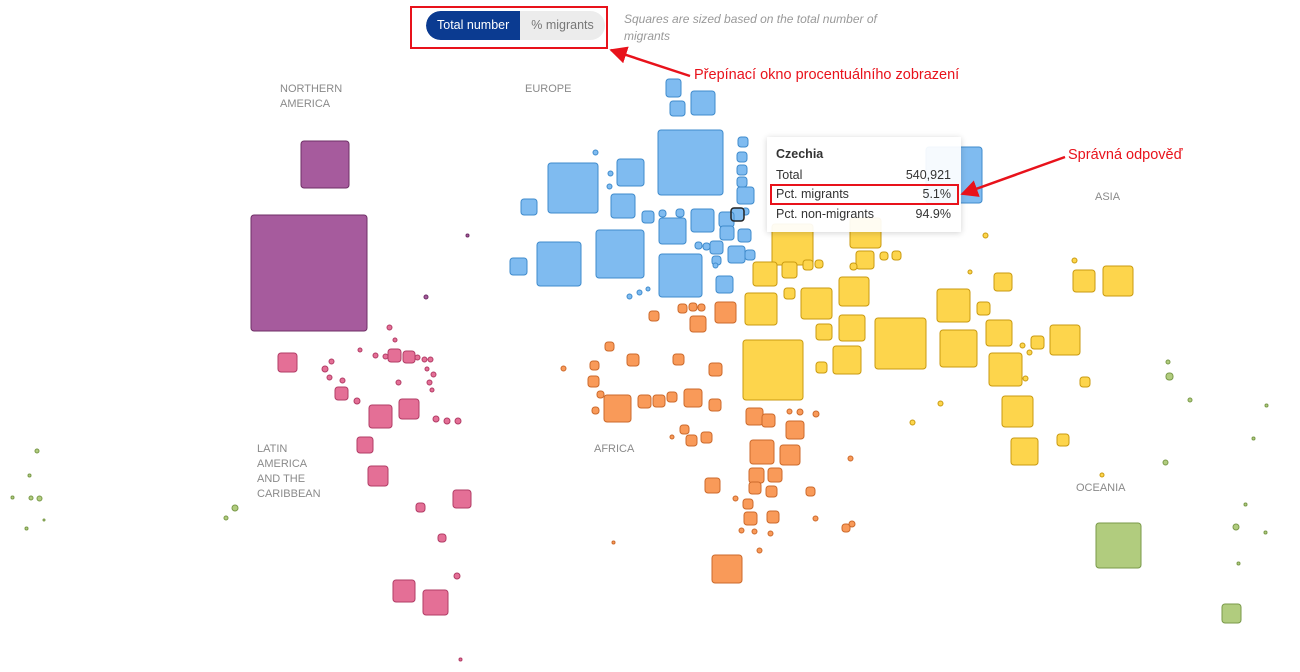  What do you see at coordinates (309, 273) in the screenshot?
I see `country-square-northern-america` at bounding box center [309, 273].